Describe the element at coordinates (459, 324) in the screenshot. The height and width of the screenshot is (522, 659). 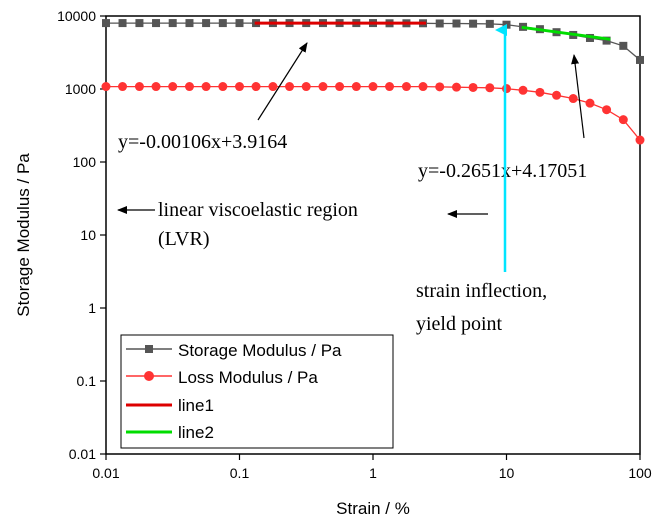
I see `annotation-yield: yield point` at that location.